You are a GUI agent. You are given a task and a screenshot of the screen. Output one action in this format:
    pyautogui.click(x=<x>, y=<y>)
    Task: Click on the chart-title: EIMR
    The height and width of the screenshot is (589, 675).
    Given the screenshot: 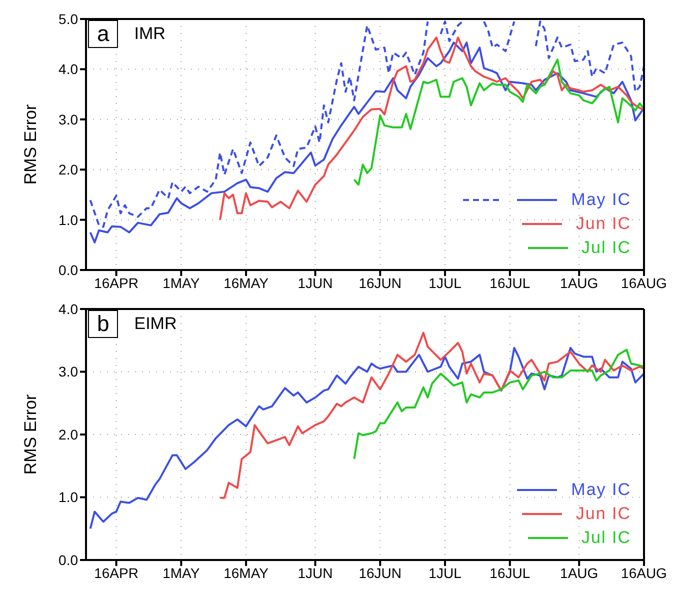 What is the action you would take?
    pyautogui.click(x=155, y=324)
    